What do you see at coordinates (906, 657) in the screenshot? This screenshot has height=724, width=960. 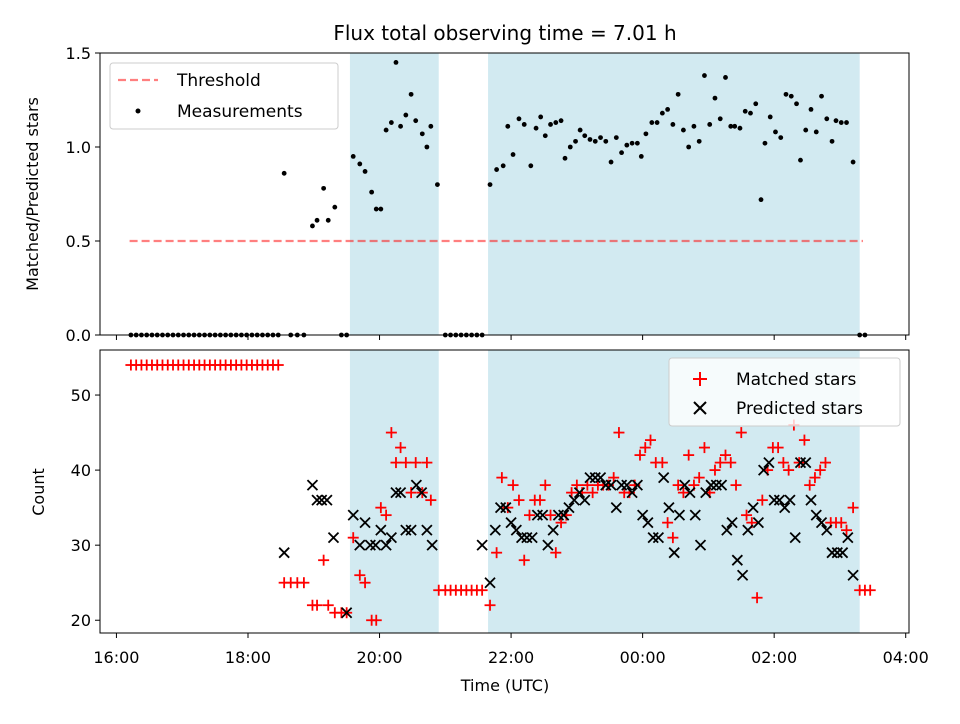 I see `x-tick-label: 04:00` at bounding box center [906, 657].